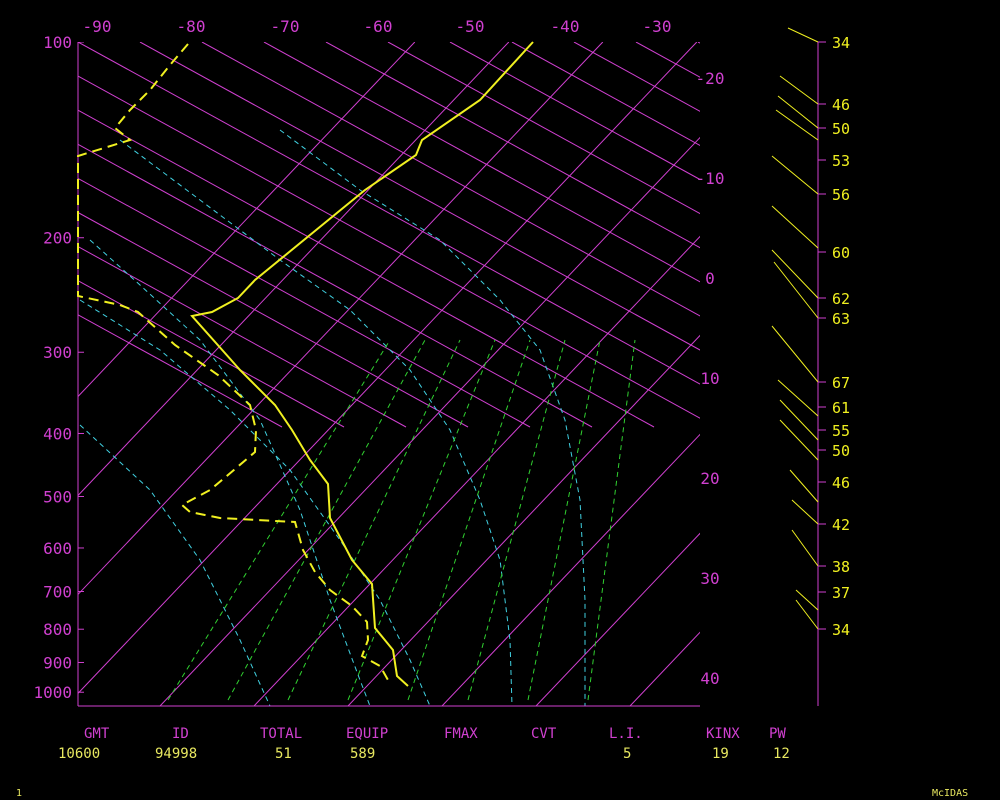 The image size is (1000, 800). Describe the element at coordinates (841, 593) in the screenshot. I see `wind-speed-label: 37` at that location.